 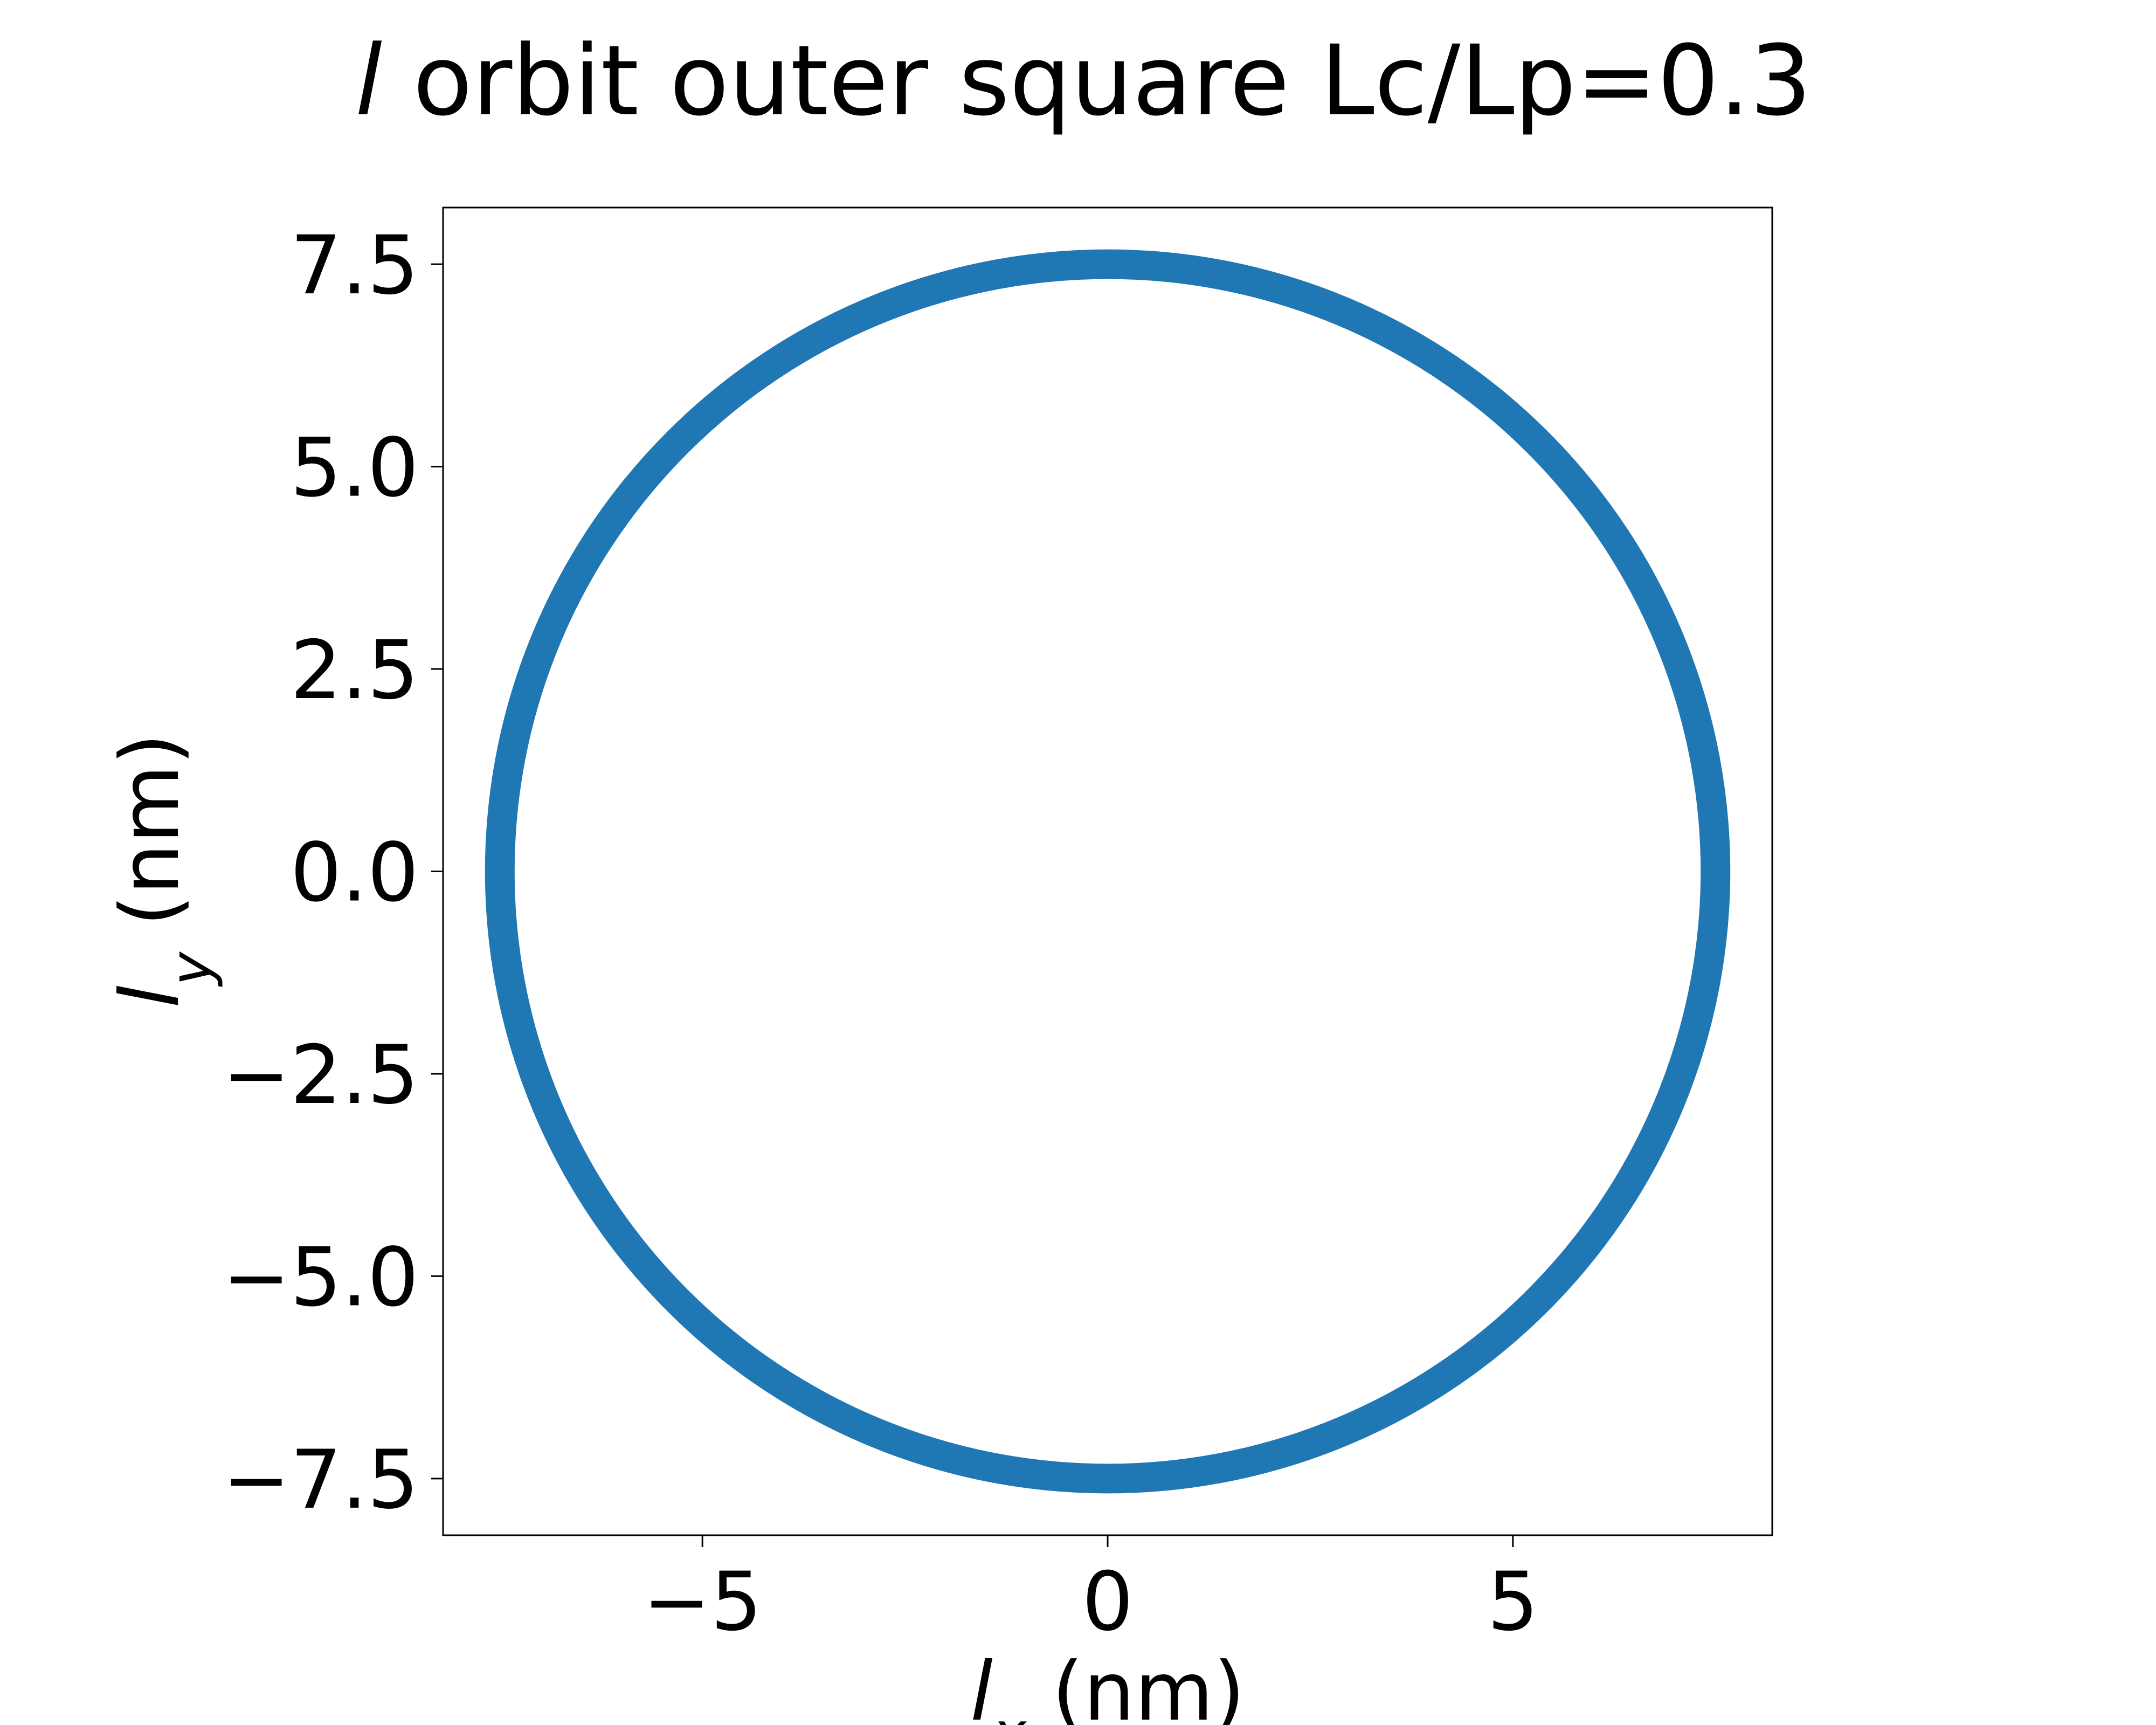 I want to click on x-axis-label-symbol: l, so click(x=981, y=1685).